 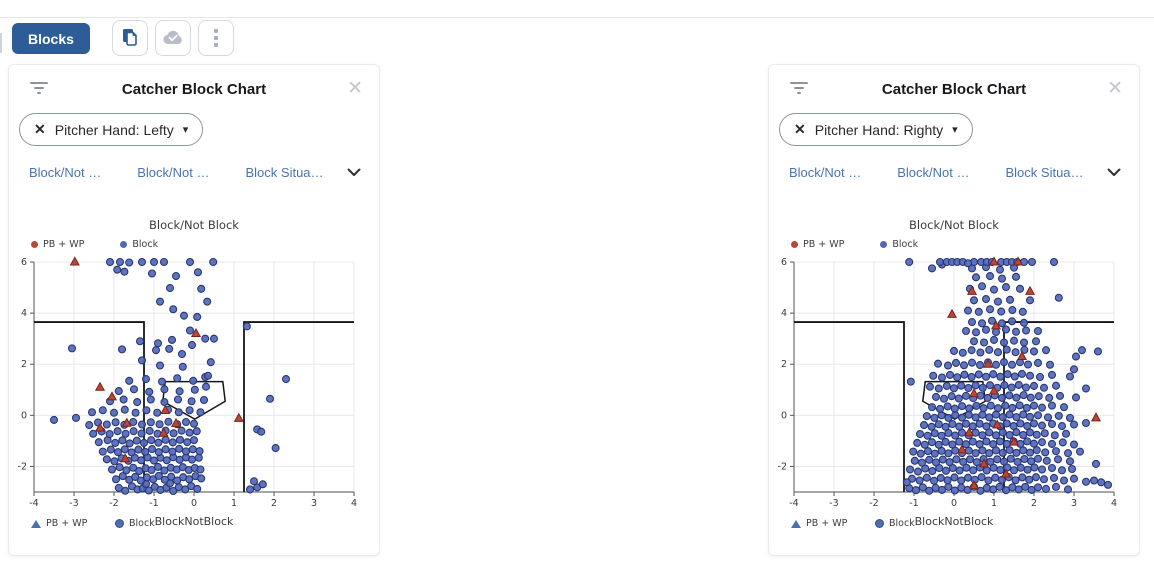 I want to click on filter-chip-row: ✕ Pitcher Hand: Righty ▾, so click(x=954, y=124).